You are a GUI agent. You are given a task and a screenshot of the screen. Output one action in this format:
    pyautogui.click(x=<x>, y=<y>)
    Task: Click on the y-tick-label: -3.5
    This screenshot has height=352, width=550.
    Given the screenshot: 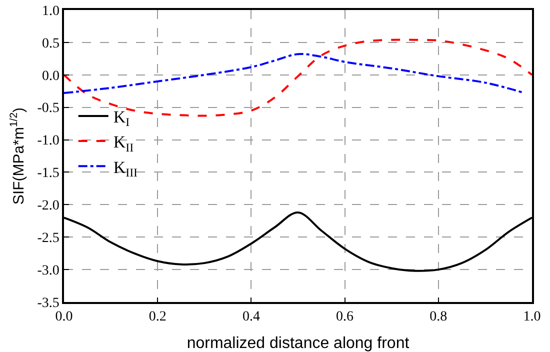 What is the action you would take?
    pyautogui.click(x=48, y=303)
    